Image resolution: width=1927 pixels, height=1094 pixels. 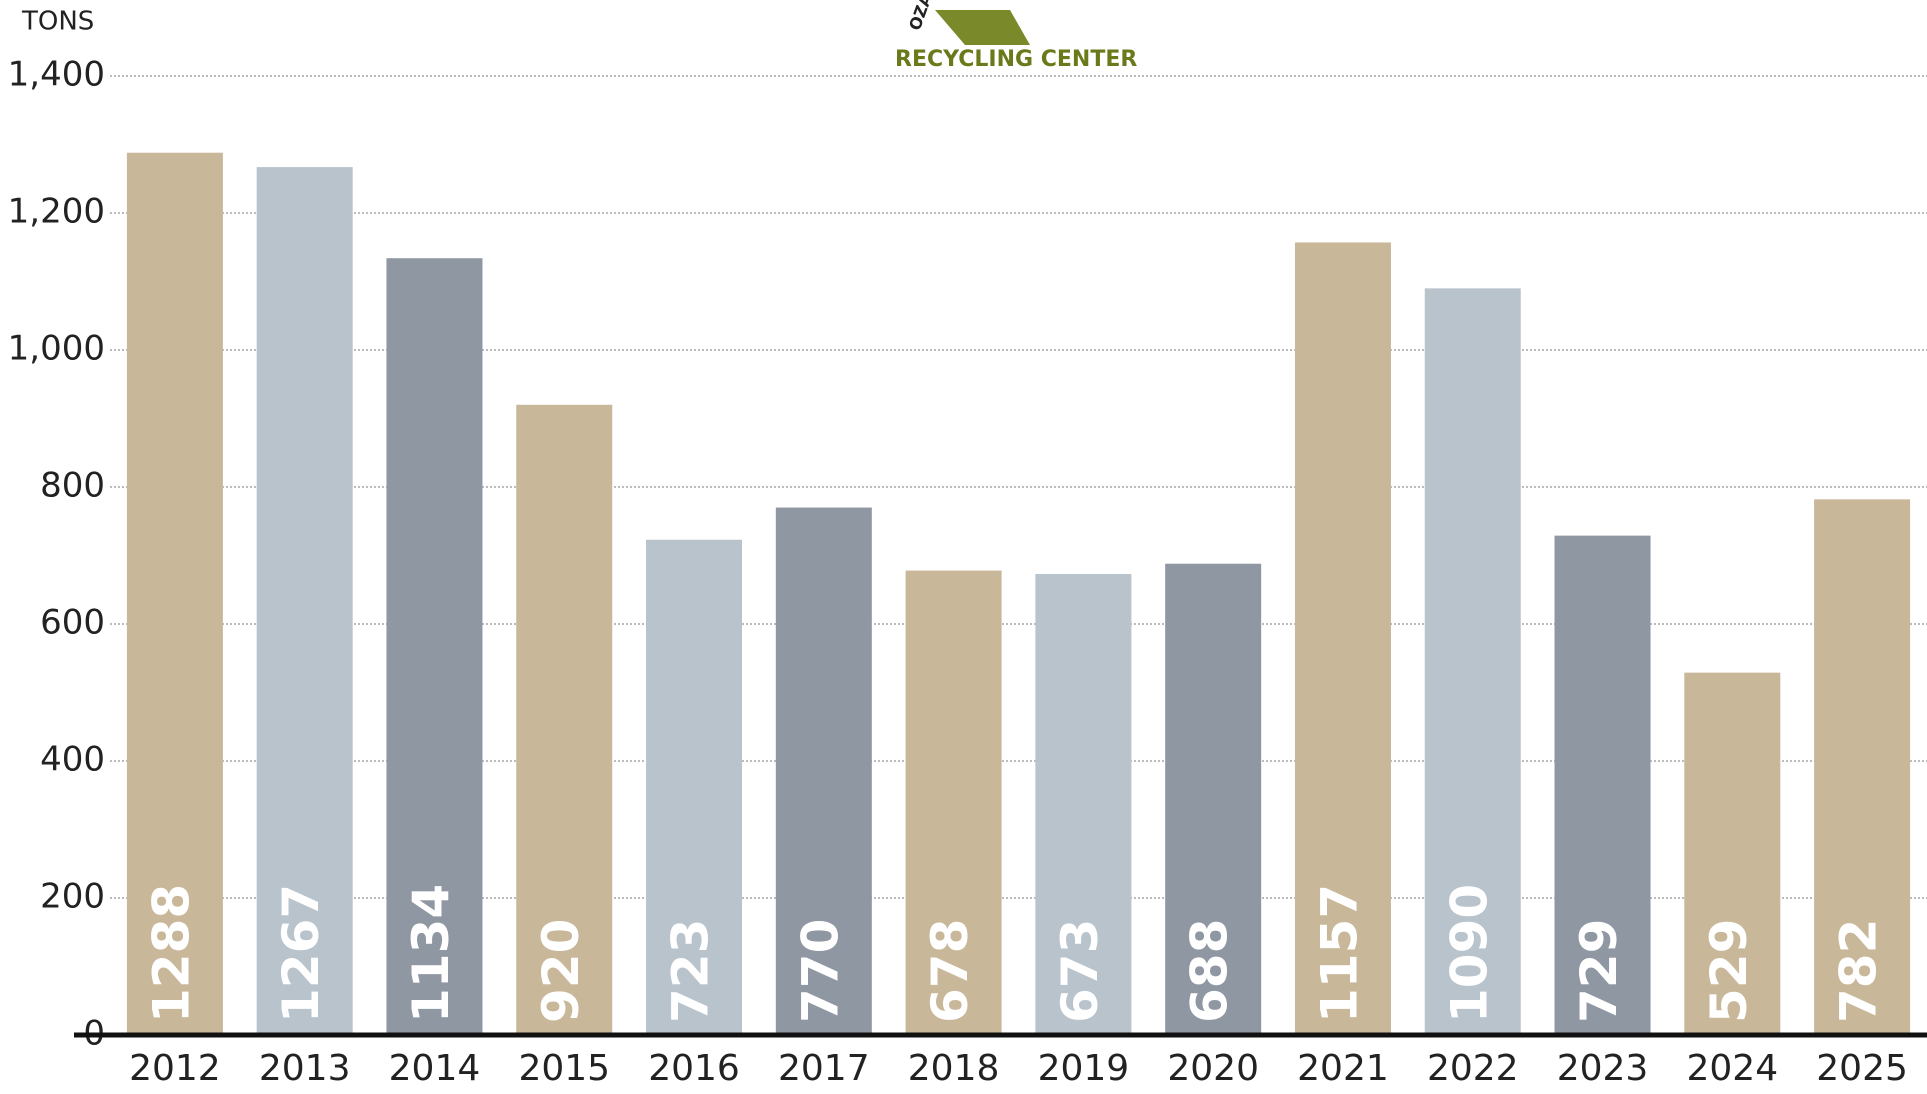 I want to click on value-label: 770, so click(x=820, y=971).